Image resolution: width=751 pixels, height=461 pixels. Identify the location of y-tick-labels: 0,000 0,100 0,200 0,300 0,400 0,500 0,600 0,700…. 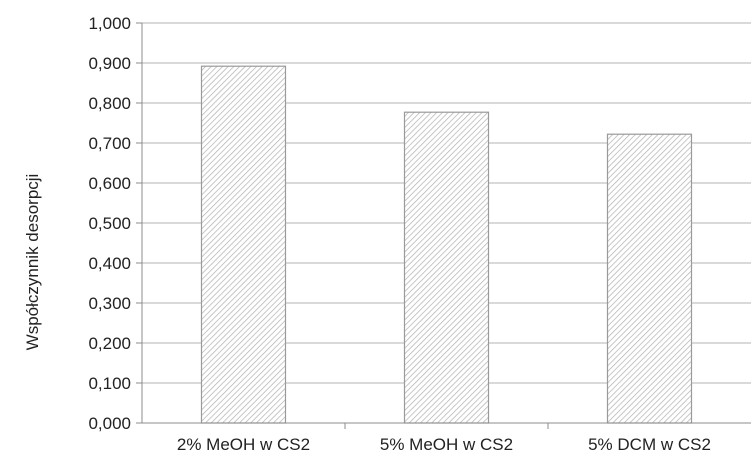
(115, 223).